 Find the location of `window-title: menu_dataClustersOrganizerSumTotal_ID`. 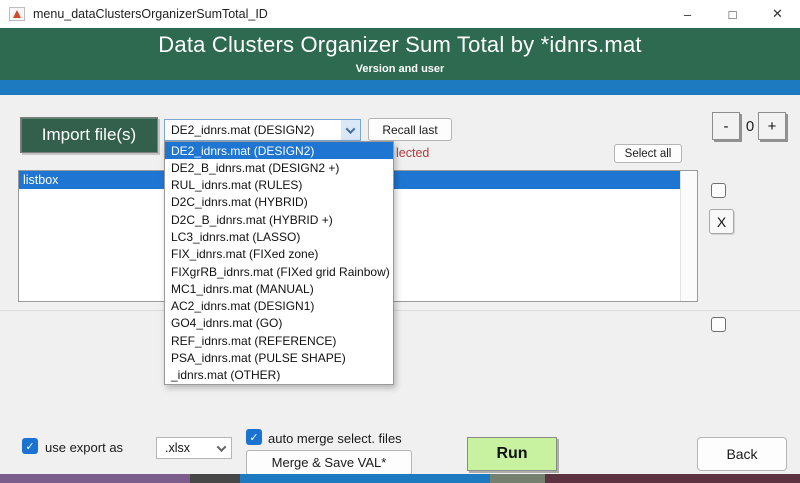

window-title: menu_dataClustersOrganizerSumTotal_ID is located at coordinates (150, 14).